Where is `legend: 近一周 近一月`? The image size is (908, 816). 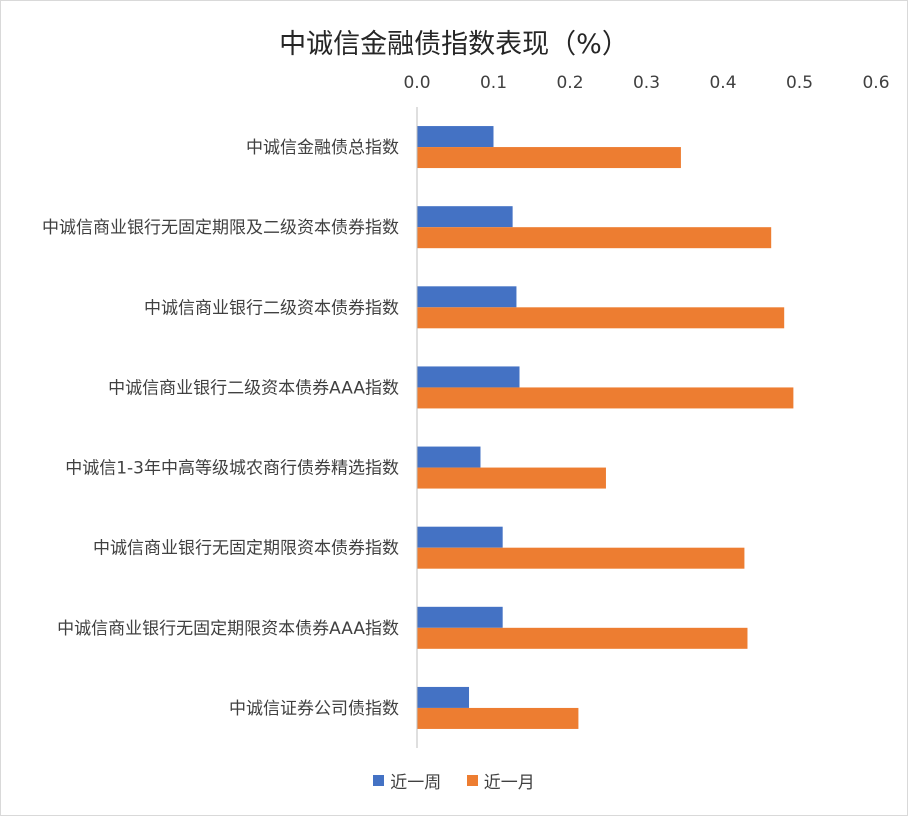 legend: 近一周 近一月 is located at coordinates (454, 780).